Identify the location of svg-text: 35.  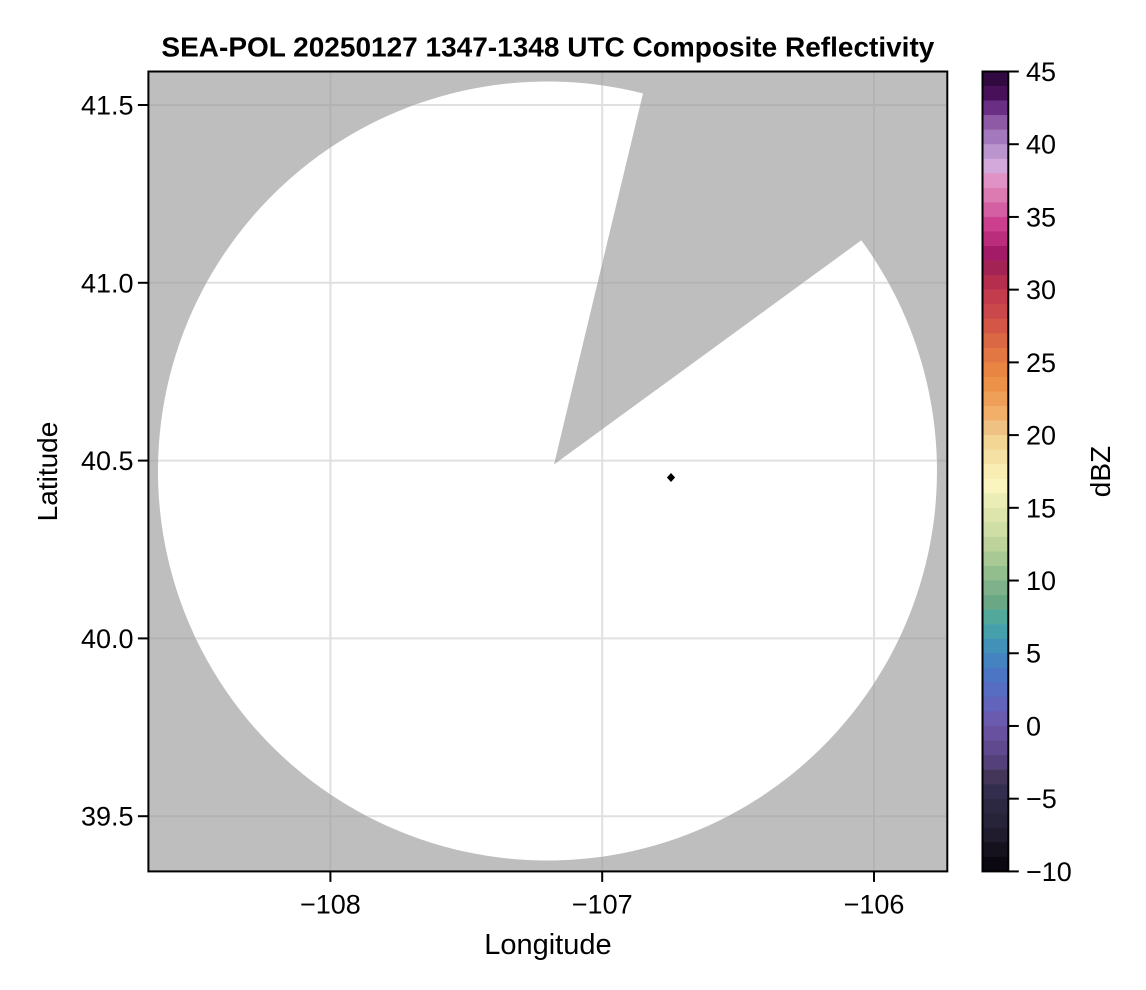
(1041, 217).